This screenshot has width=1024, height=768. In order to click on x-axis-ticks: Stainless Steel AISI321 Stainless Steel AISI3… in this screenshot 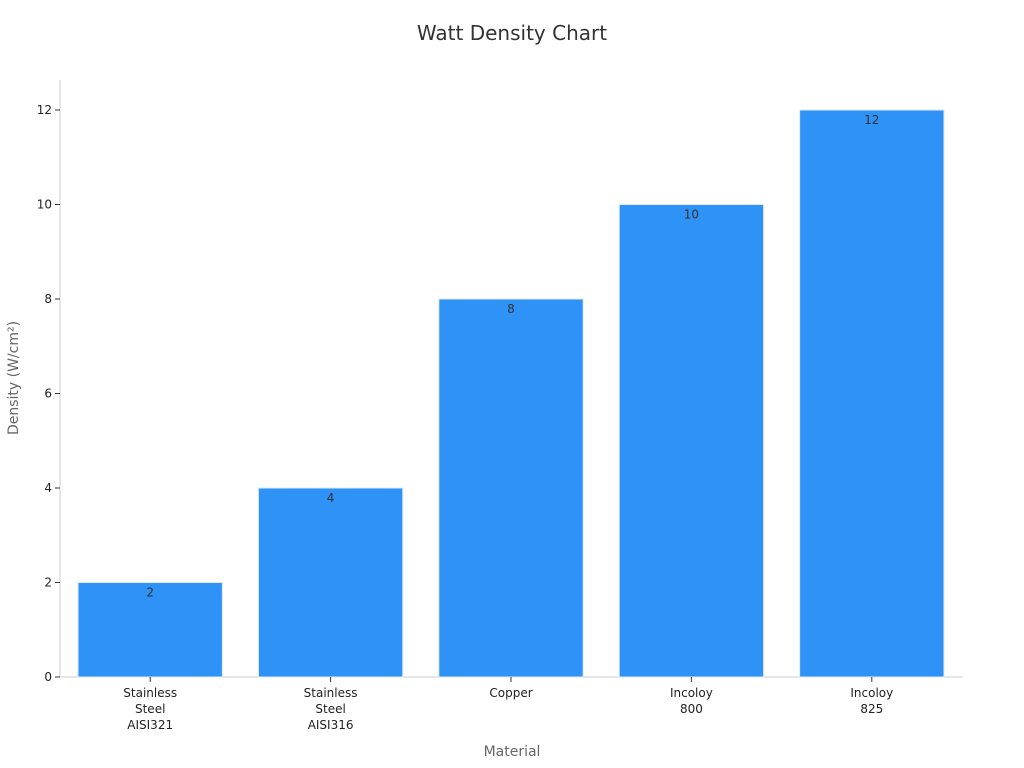, I will do `click(508, 704)`.